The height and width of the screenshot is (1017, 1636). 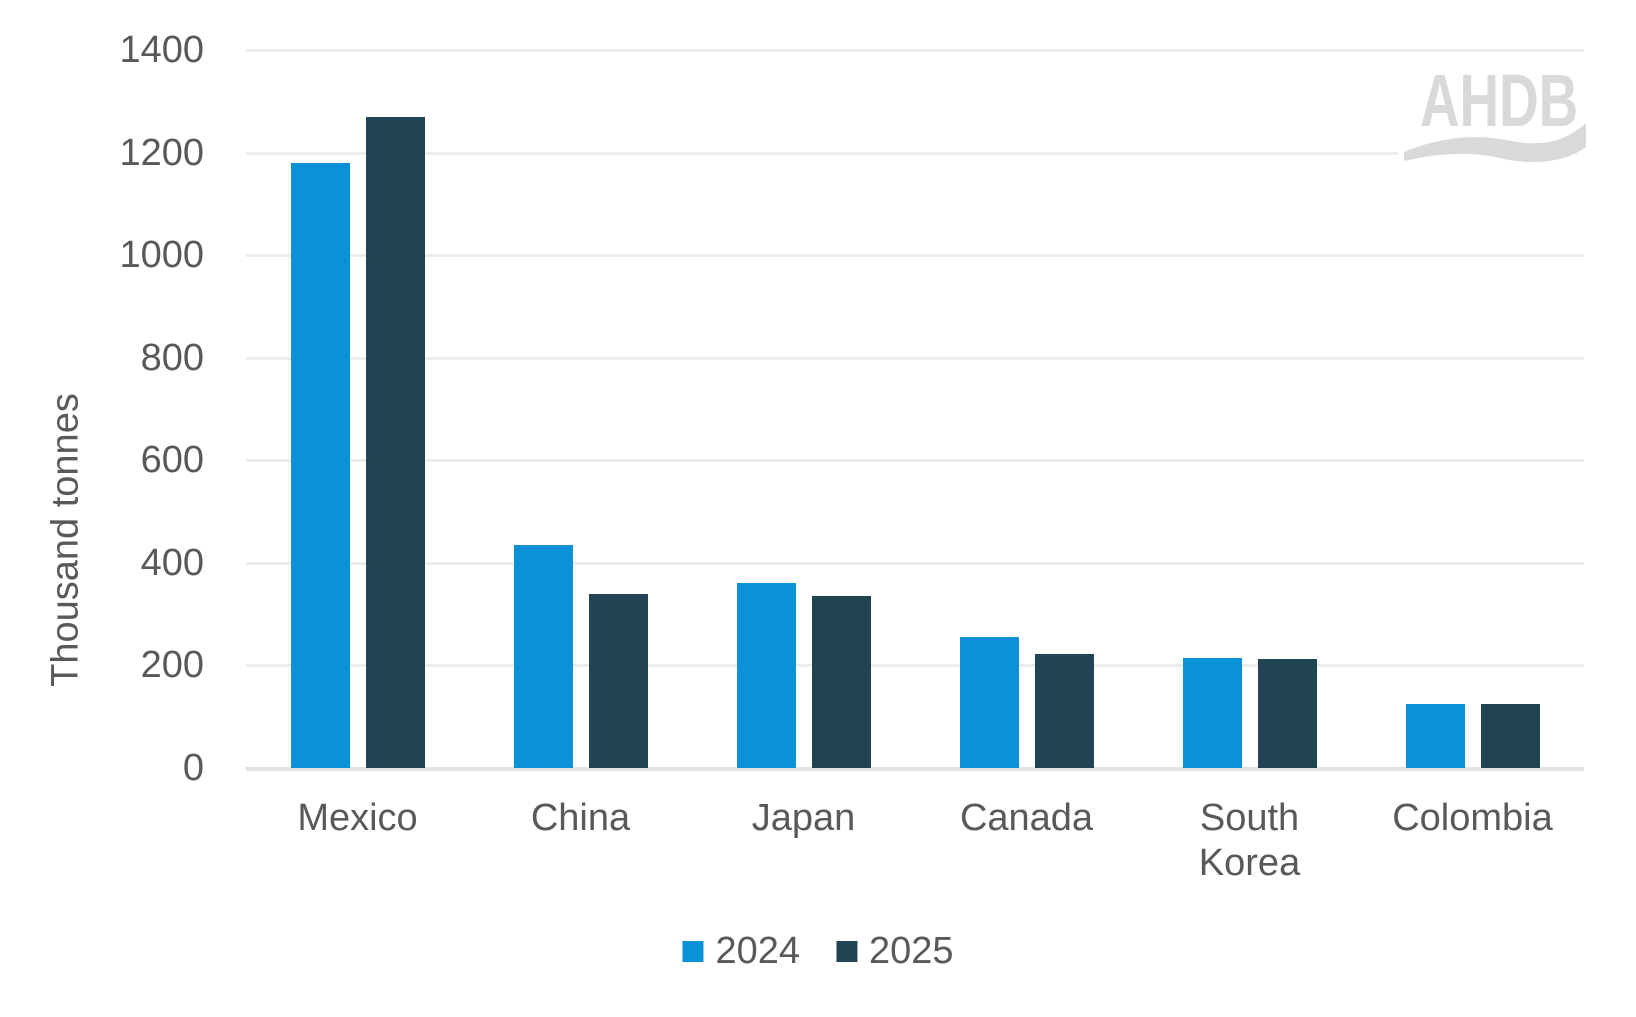 I want to click on bar-canada-2025, so click(x=1064, y=711).